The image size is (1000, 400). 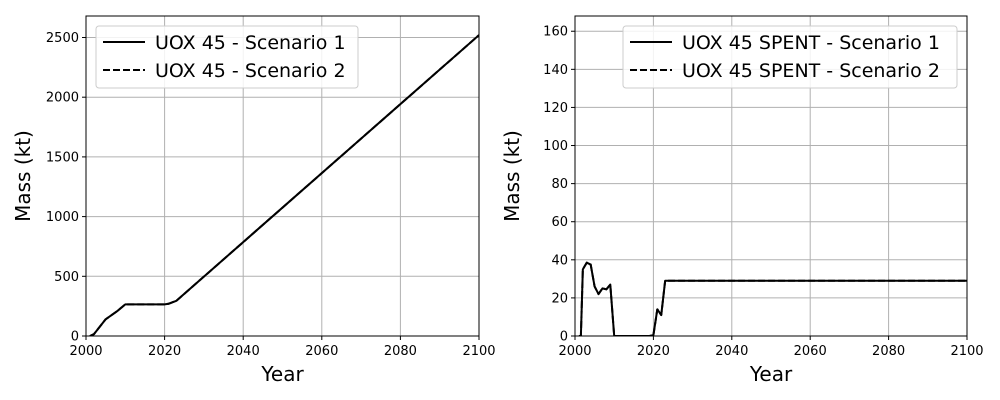 What do you see at coordinates (555, 32) in the screenshot?
I see `y-tick-label: 160` at bounding box center [555, 32].